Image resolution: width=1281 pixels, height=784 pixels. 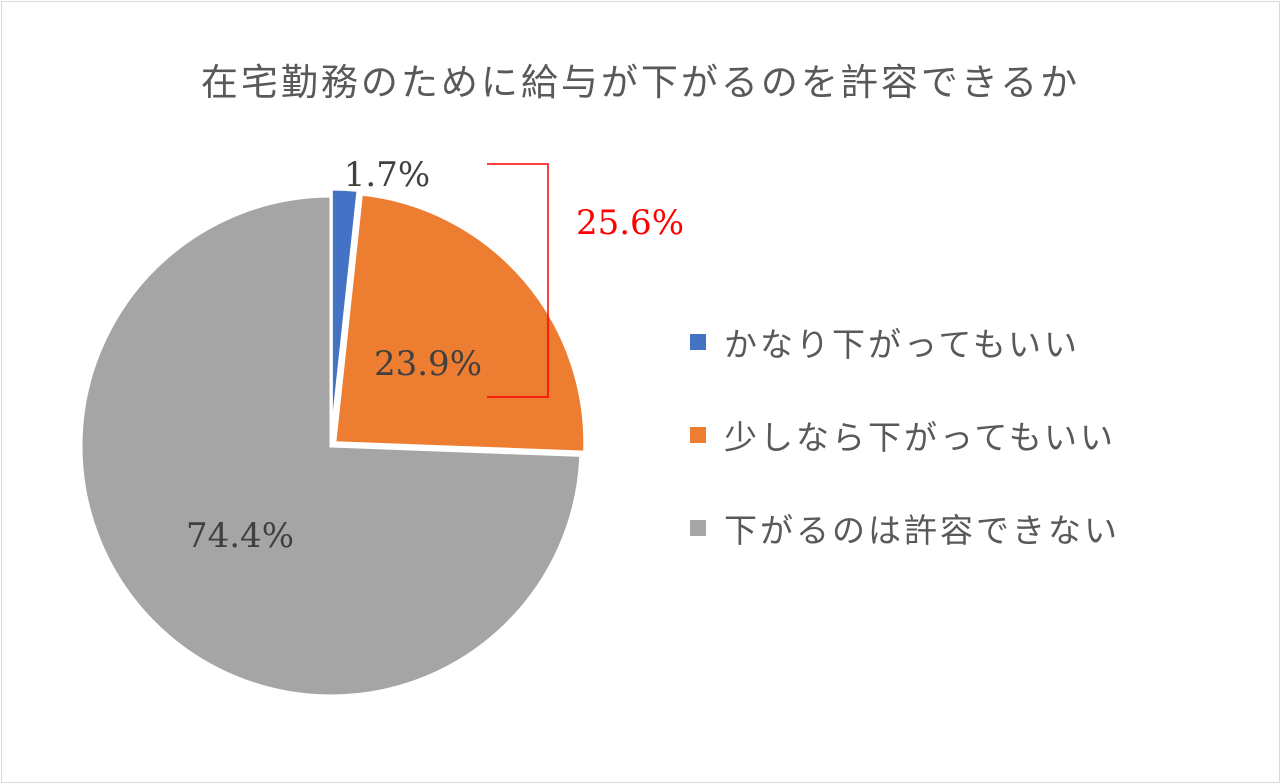 I want to click on data-label-kyoyo-dekinai: 74.4%, so click(x=240, y=536).